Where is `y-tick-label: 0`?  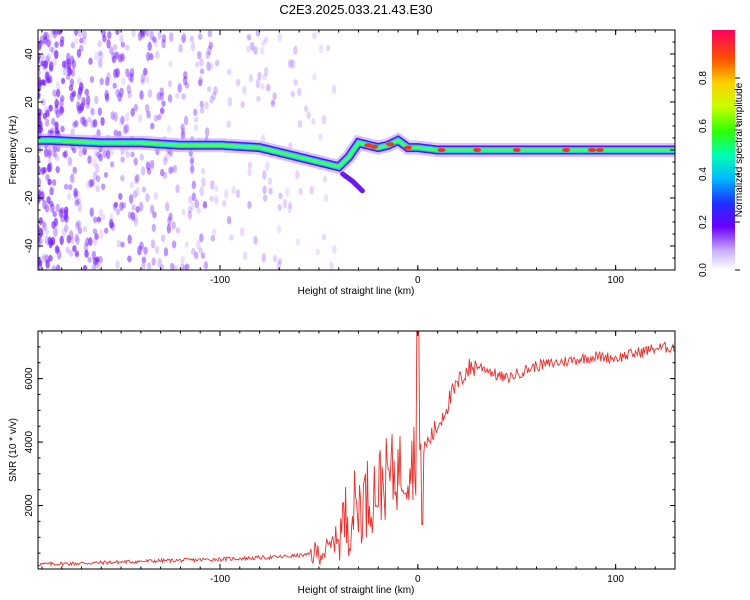 y-tick-label: 0 is located at coordinates (29, 150).